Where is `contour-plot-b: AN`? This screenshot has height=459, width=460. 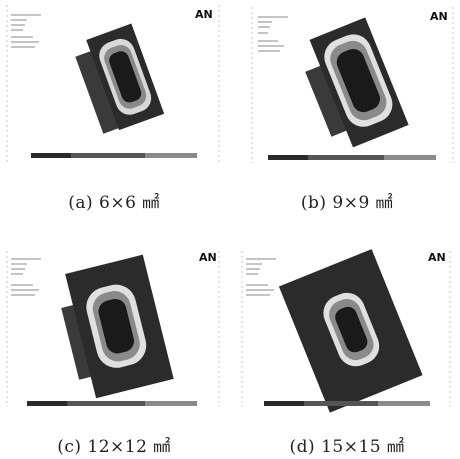 contour-plot-b: AN is located at coordinates (352, 85).